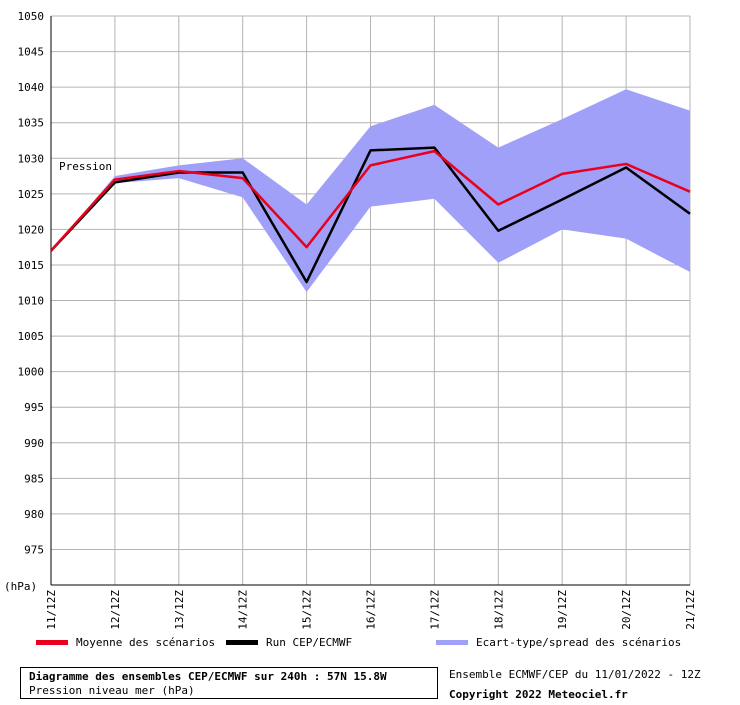  I want to click on legend-item-spread: Ecart-type/spread des scénarios, so click(558, 642).